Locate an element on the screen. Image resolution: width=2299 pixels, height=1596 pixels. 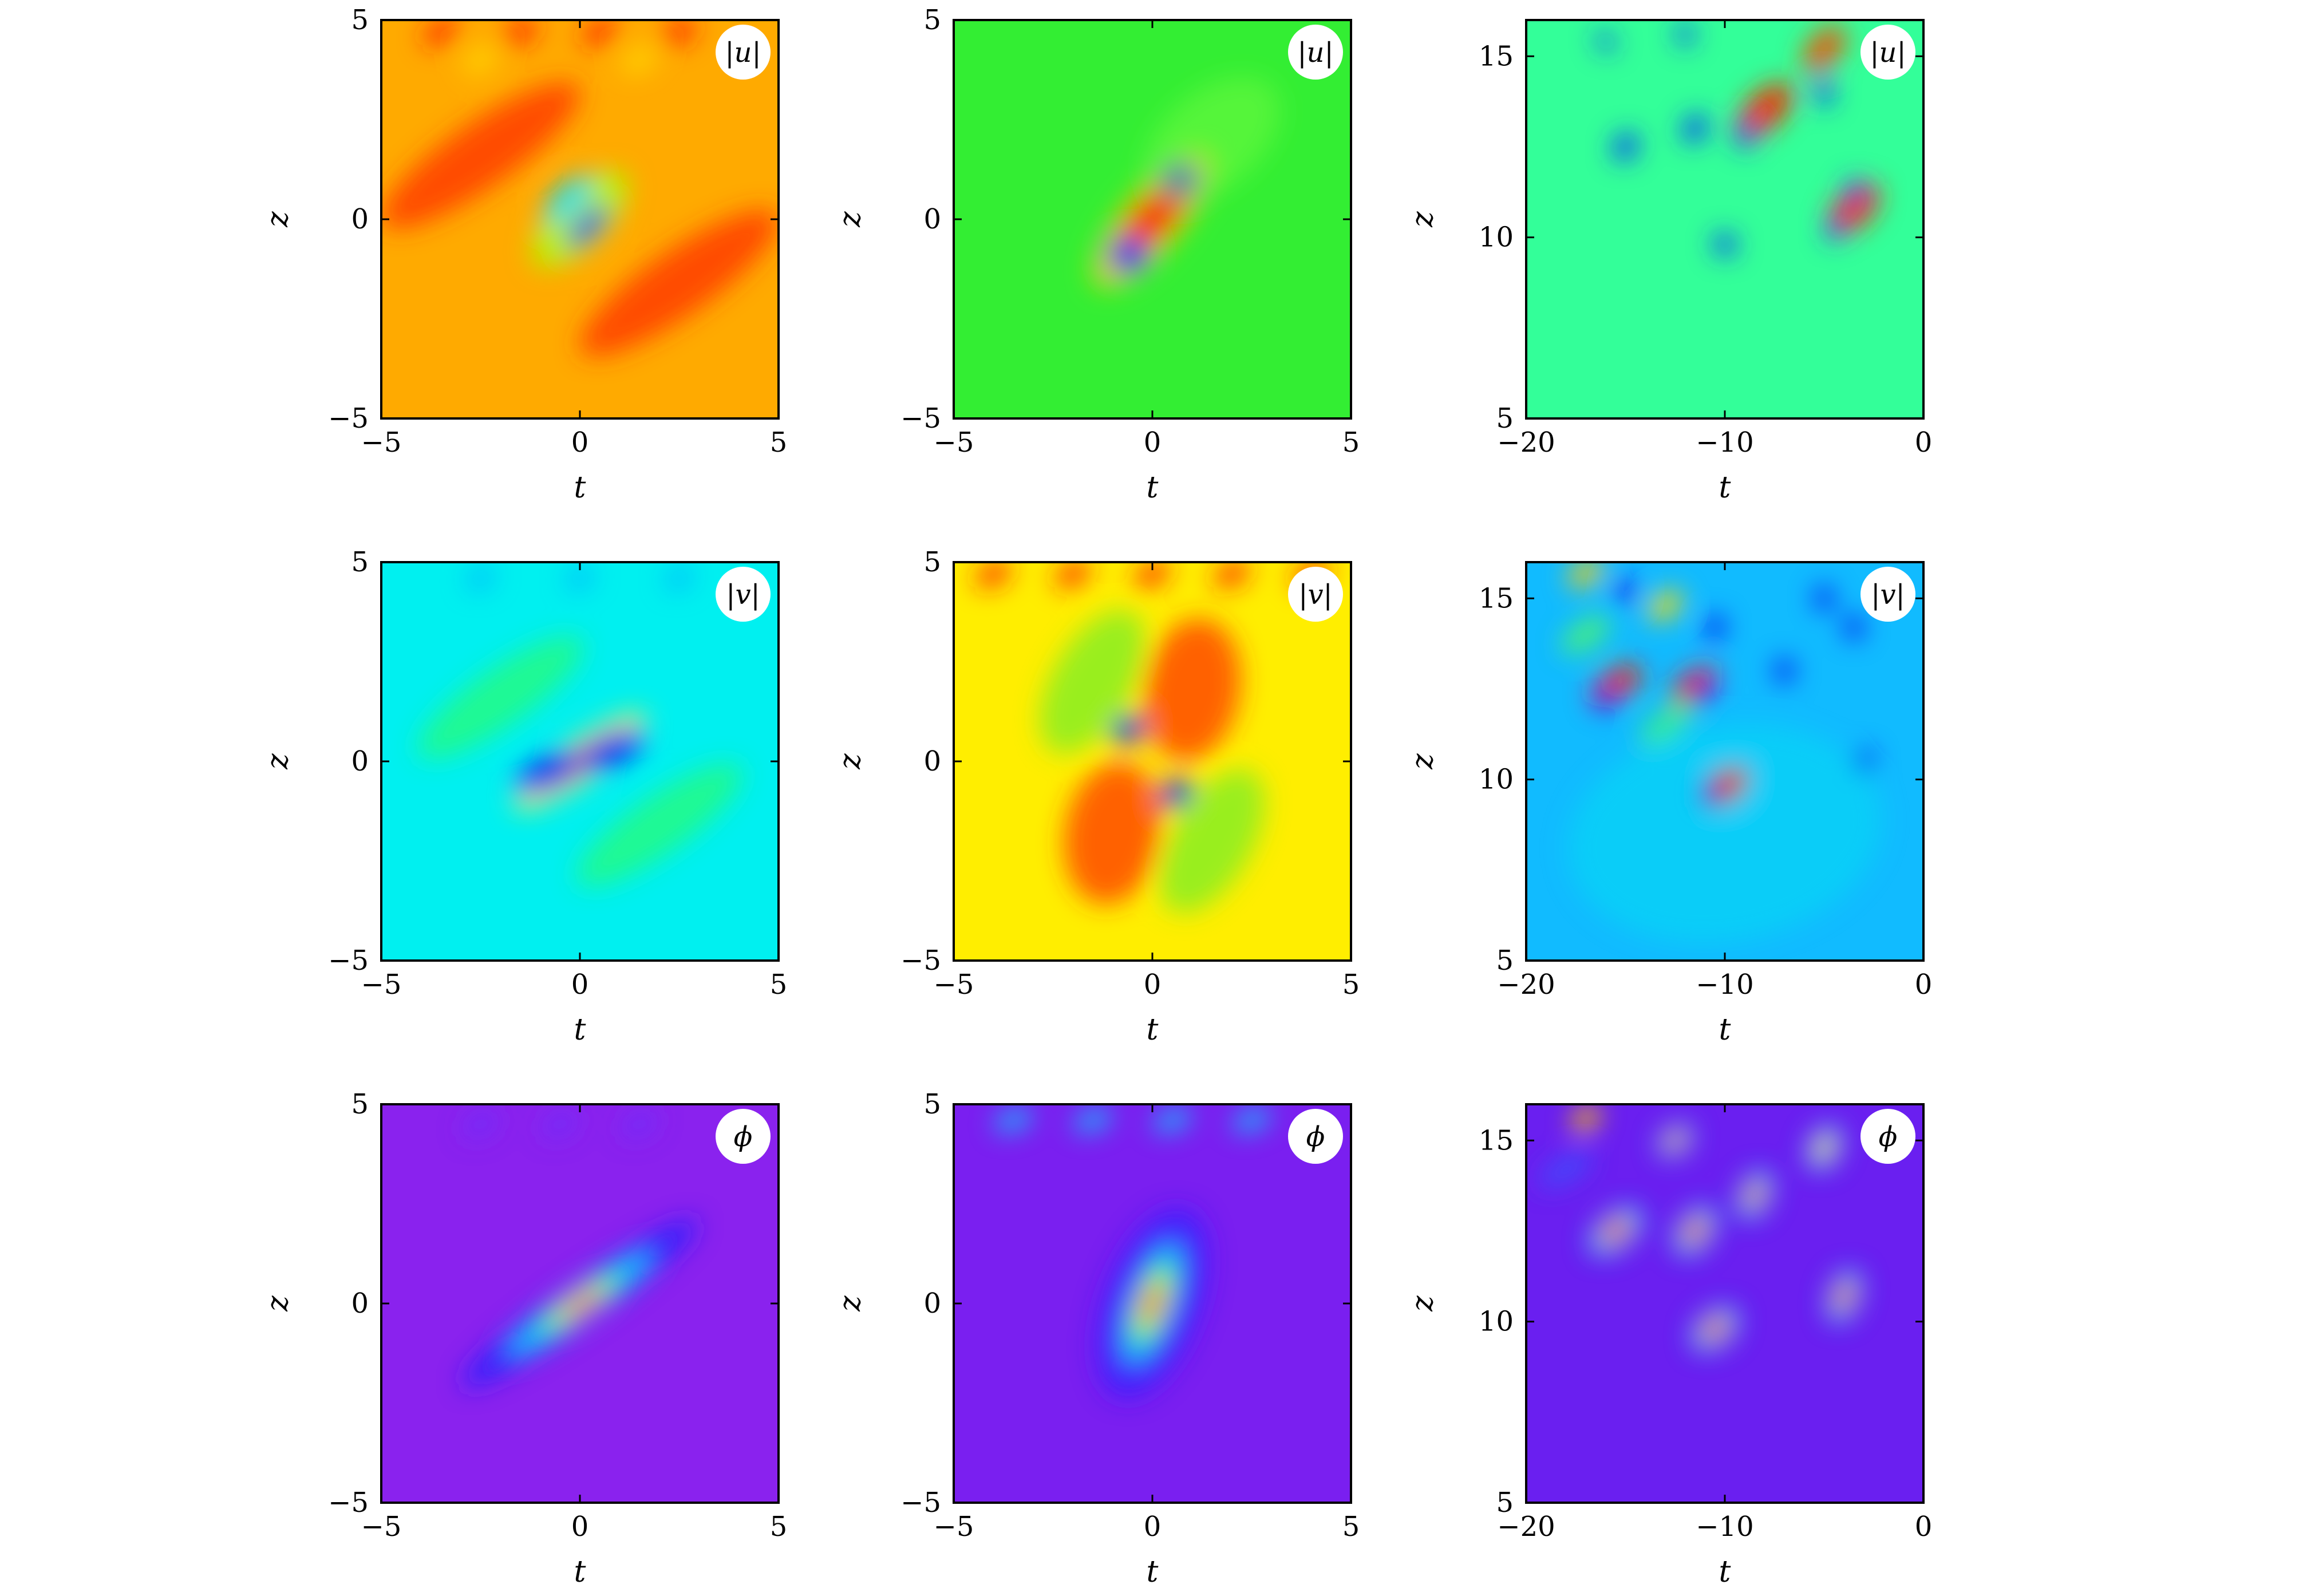
field-badge-label: ϕ is located at coordinates (1315, 1137).